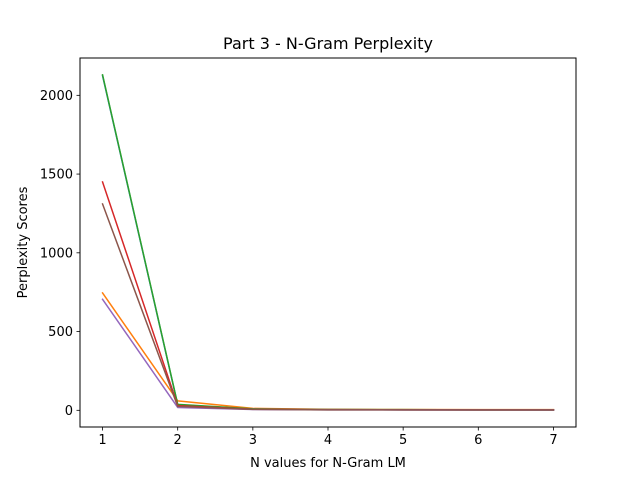 The image size is (640, 484). I want to click on x-axis-label: N values for N-Gram LM, so click(328, 463).